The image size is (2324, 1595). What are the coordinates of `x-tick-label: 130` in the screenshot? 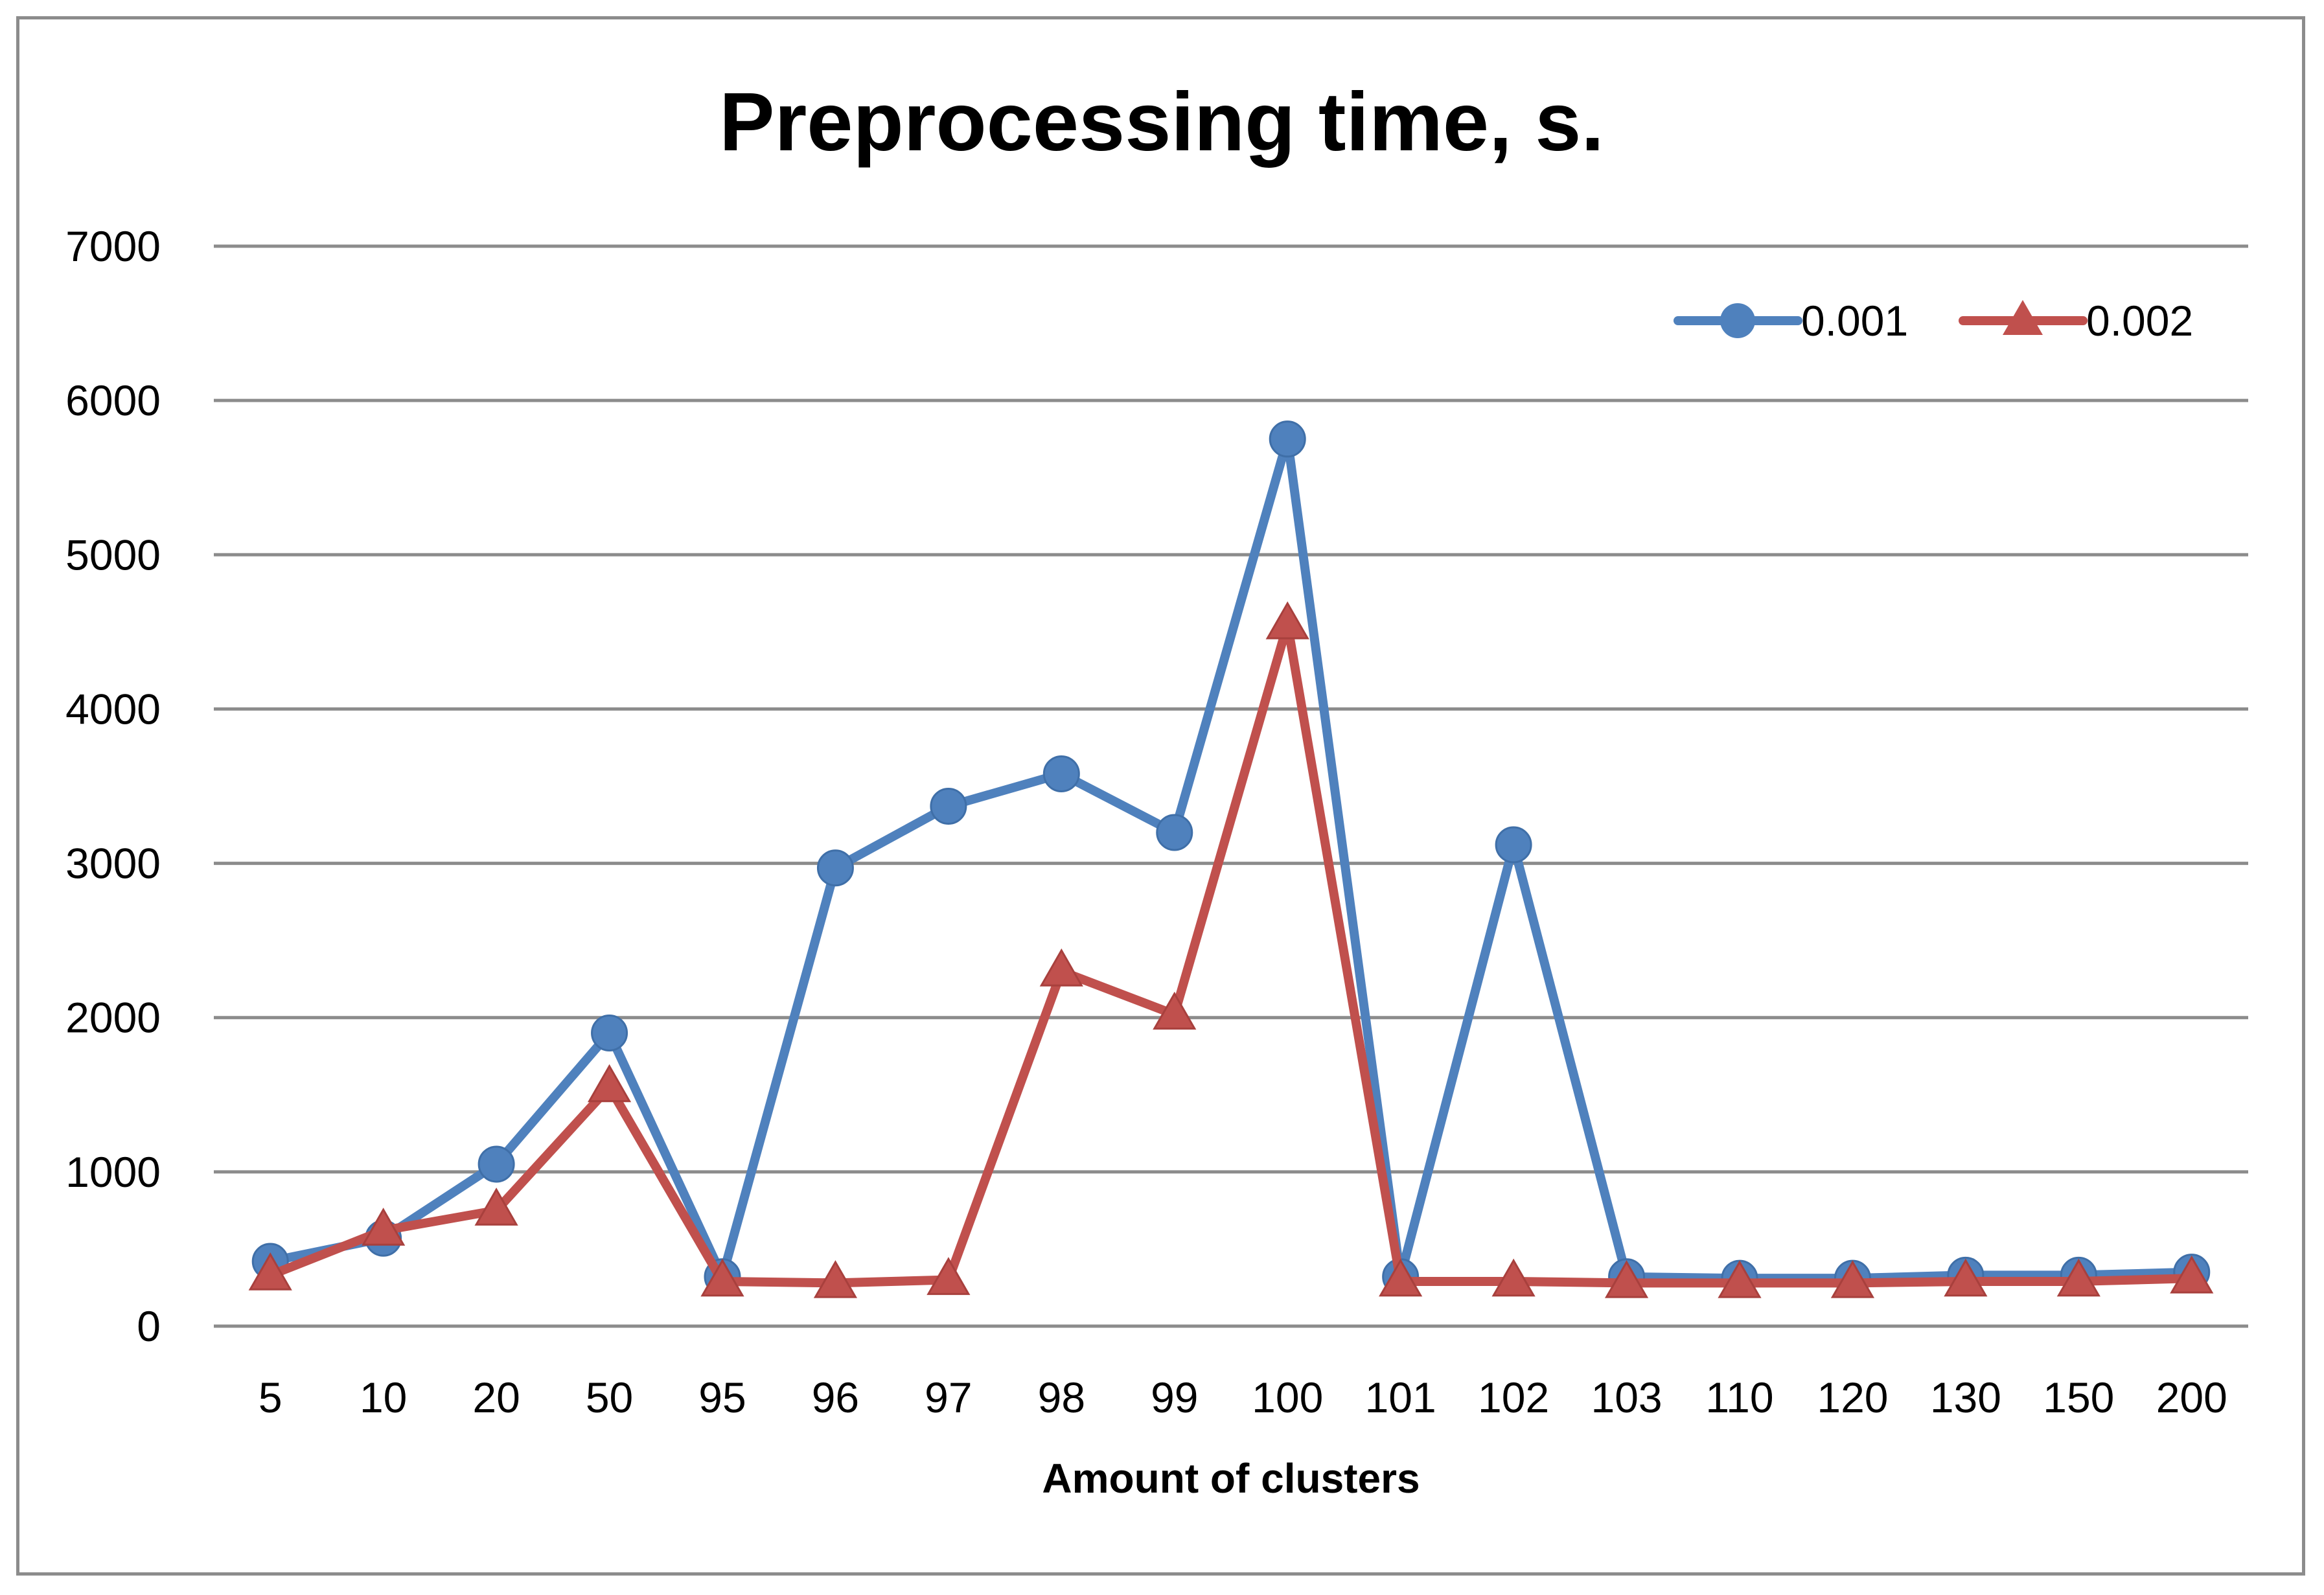 It's located at (1966, 1397).